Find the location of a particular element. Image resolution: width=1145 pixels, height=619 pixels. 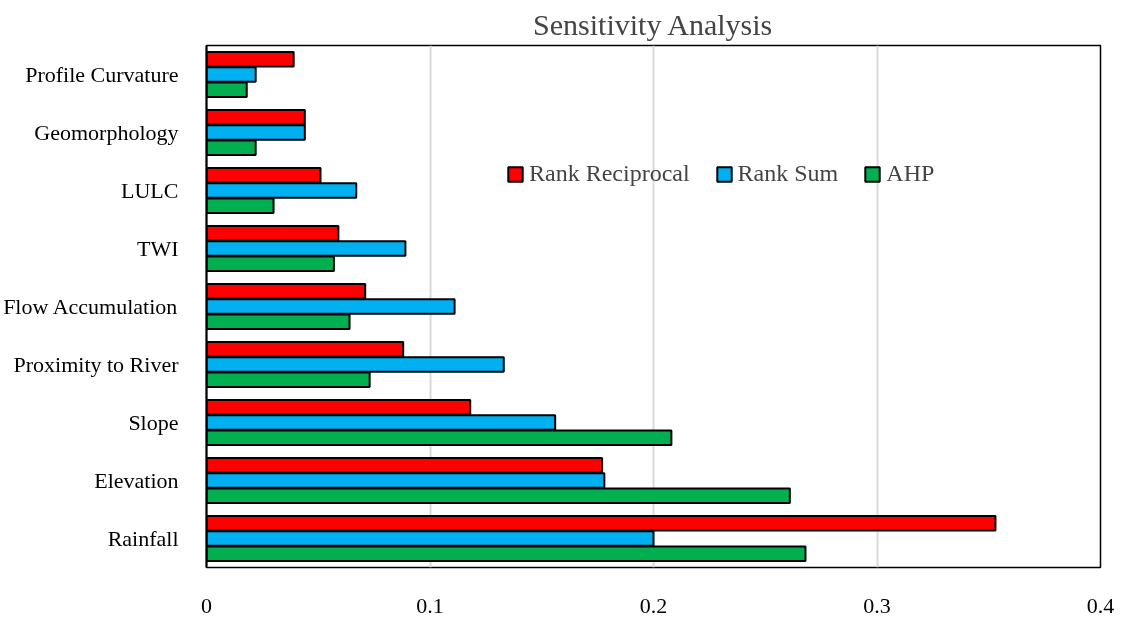

x-tick-label: 0.3 is located at coordinates (877, 605).